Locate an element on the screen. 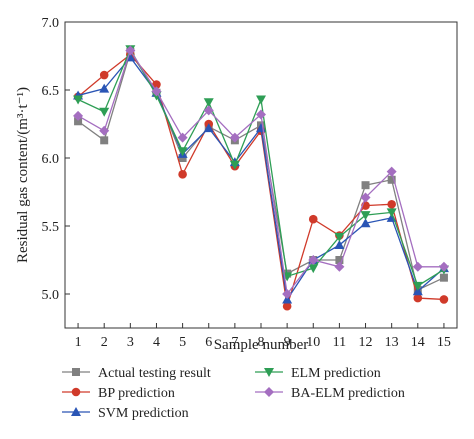 The height and width of the screenshot is (439, 474). y-tick-label: 6.0 is located at coordinates (51, 159).